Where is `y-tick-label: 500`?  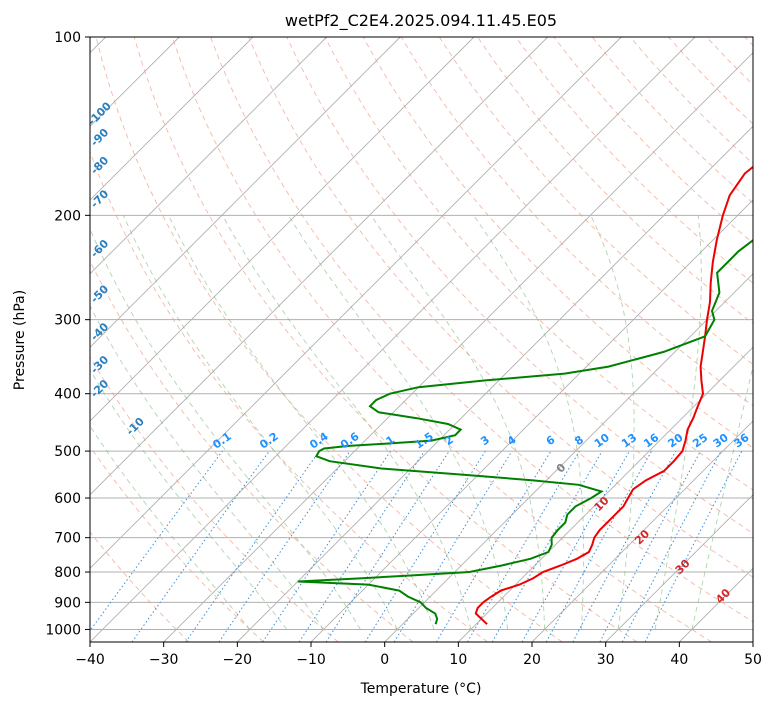
y-tick-label: 500 is located at coordinates (67, 452).